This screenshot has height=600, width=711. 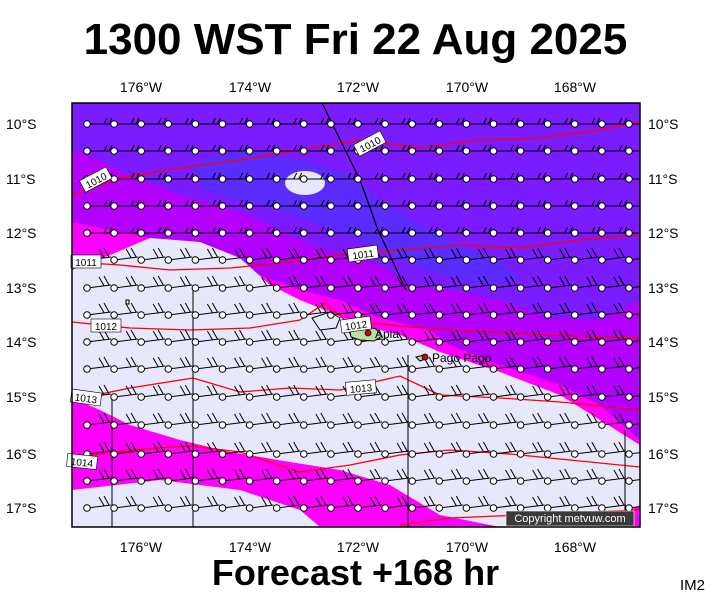 I want to click on lon-tick-top: 172°W, so click(x=358, y=87).